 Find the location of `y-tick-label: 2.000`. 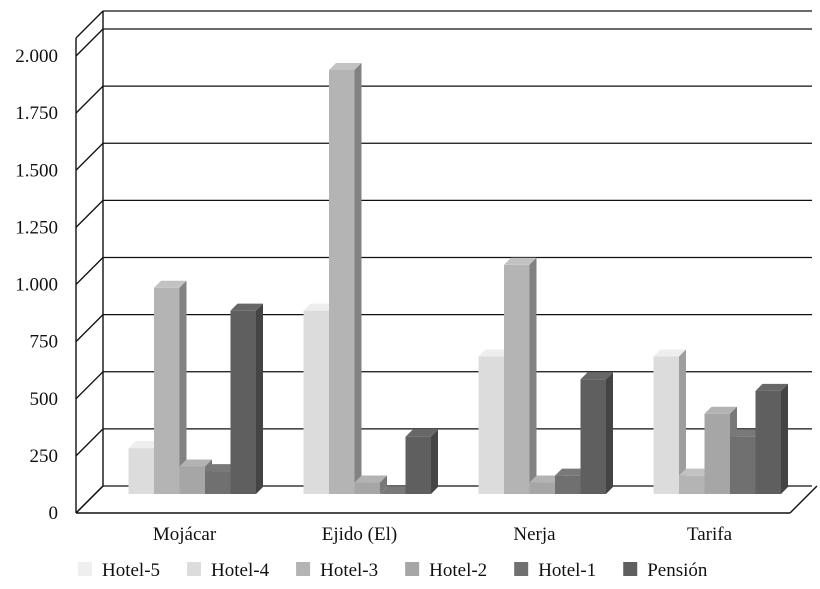

y-tick-label: 2.000 is located at coordinates (36, 56).